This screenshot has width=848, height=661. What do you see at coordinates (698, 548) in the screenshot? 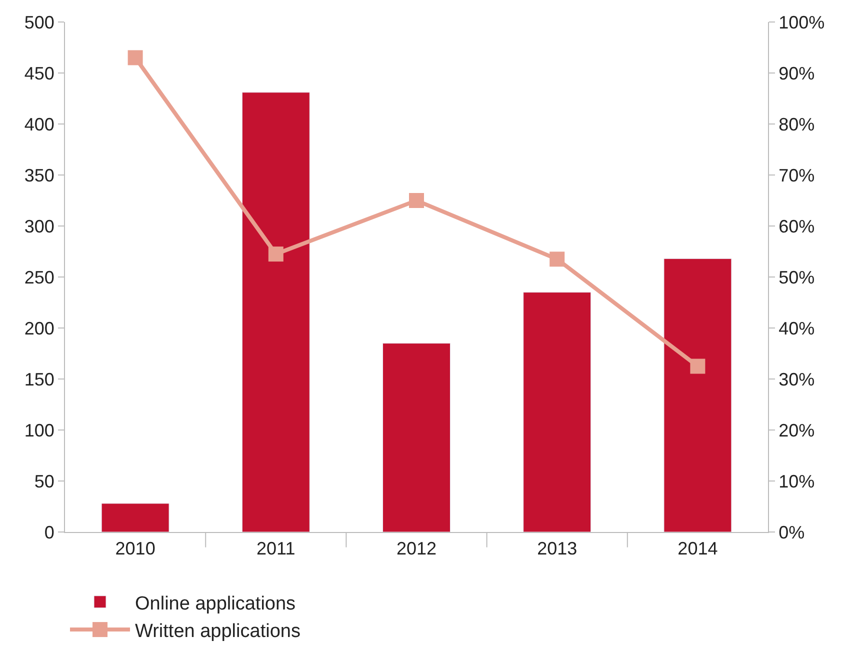
I see `x-tick-label: 2014` at bounding box center [698, 548].